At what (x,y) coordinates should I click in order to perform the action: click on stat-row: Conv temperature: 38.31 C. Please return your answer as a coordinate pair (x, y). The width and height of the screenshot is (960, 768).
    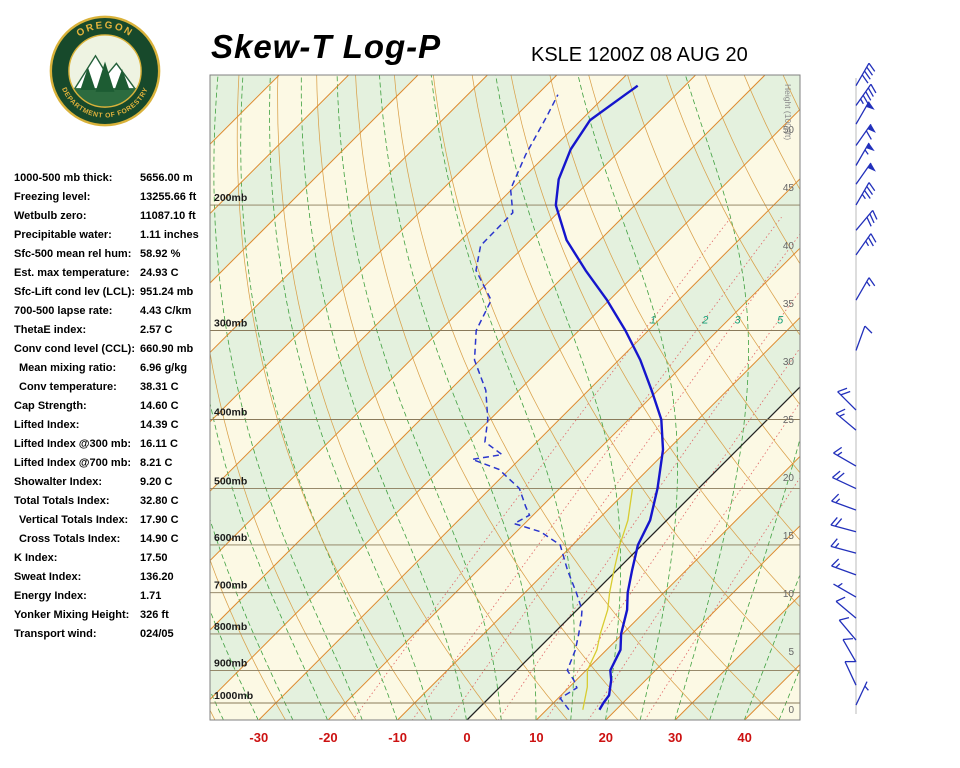
    Looking at the image, I should click on (114, 387).